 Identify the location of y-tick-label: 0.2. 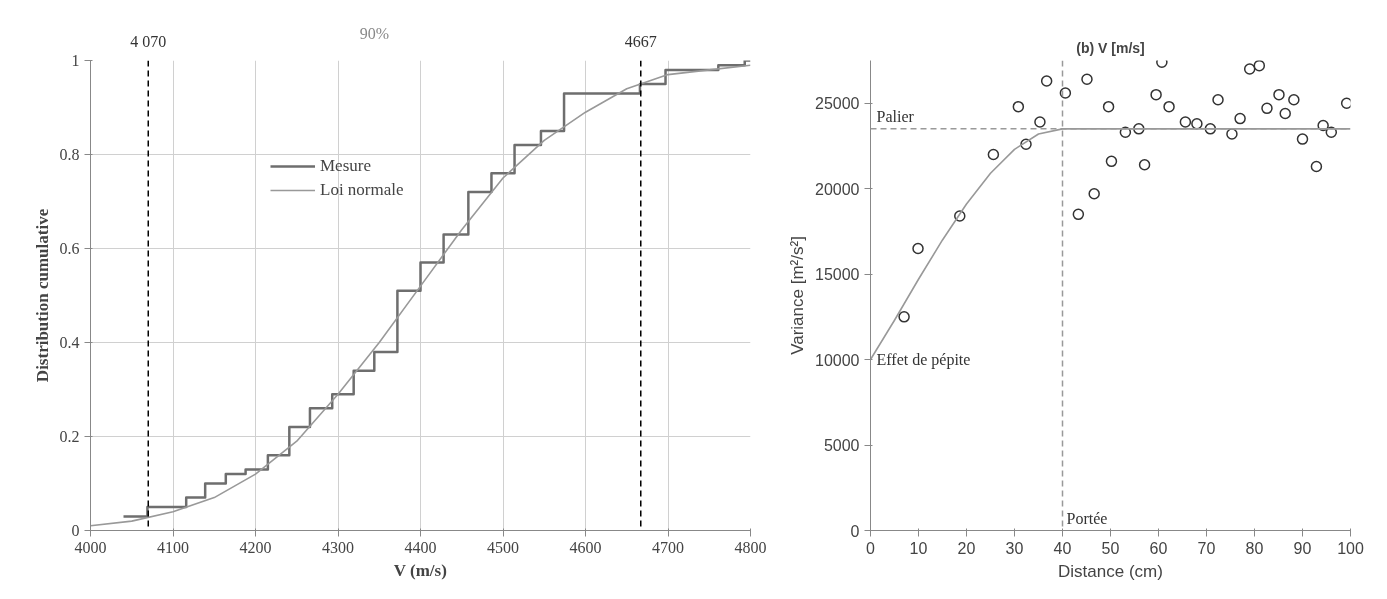
(69, 436).